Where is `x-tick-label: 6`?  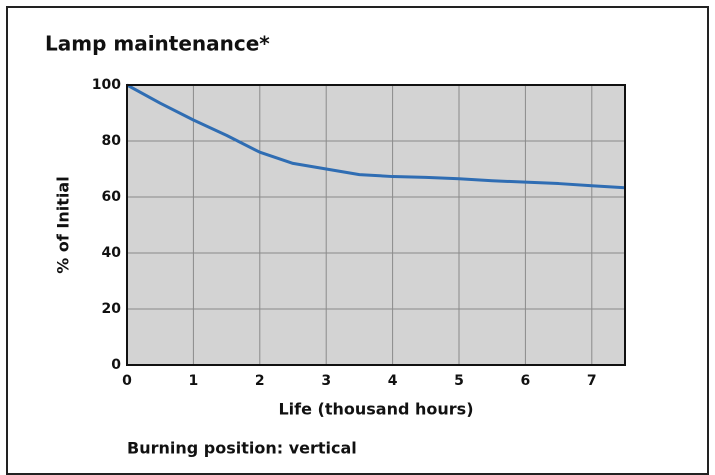
x-tick-label: 6 is located at coordinates (526, 381).